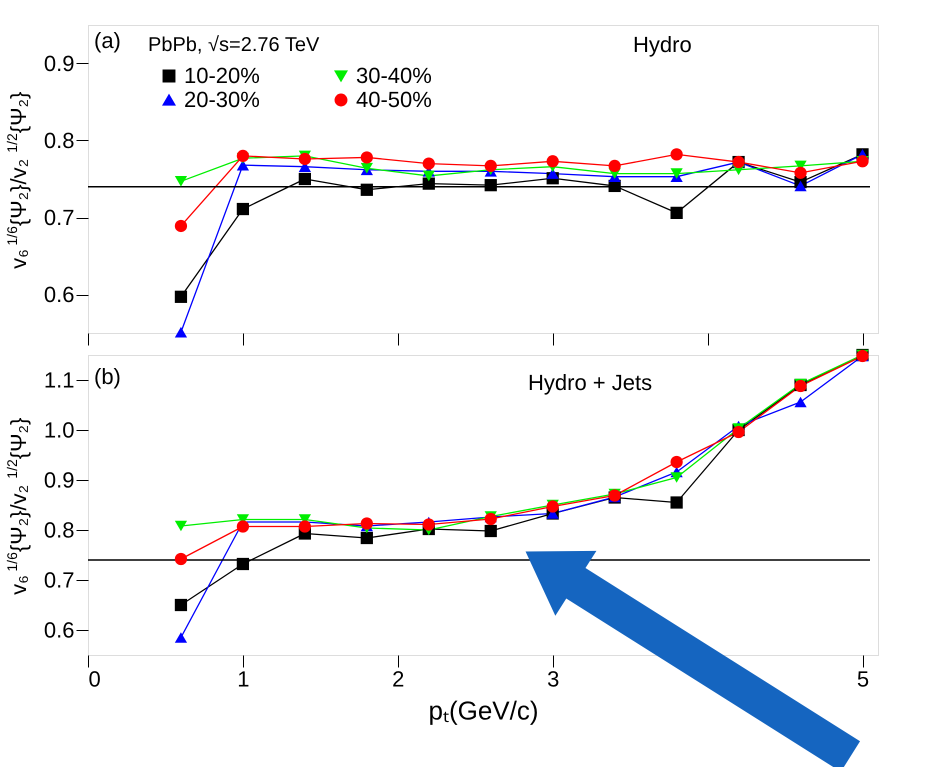 The width and height of the screenshot is (935, 767). Describe the element at coordinates (863, 679) in the screenshot. I see `x-tick-label: 5` at that location.